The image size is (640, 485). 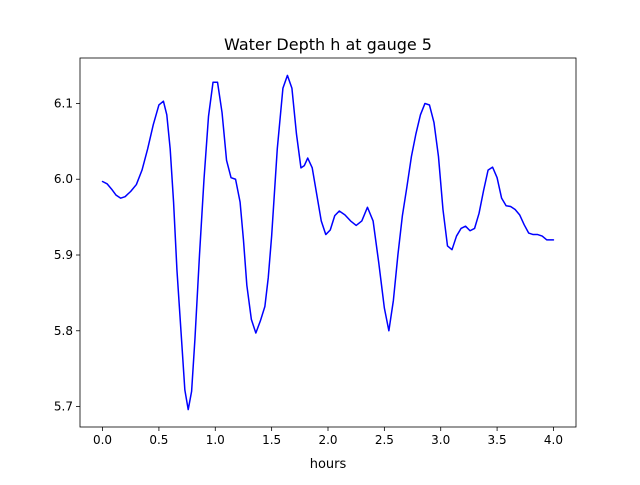 I want to click on x-axis-label: hours, so click(x=328, y=464).